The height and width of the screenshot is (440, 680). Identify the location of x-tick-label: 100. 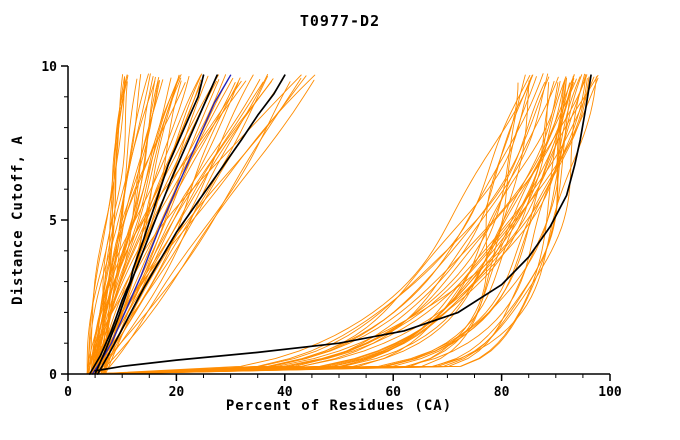
(610, 392).